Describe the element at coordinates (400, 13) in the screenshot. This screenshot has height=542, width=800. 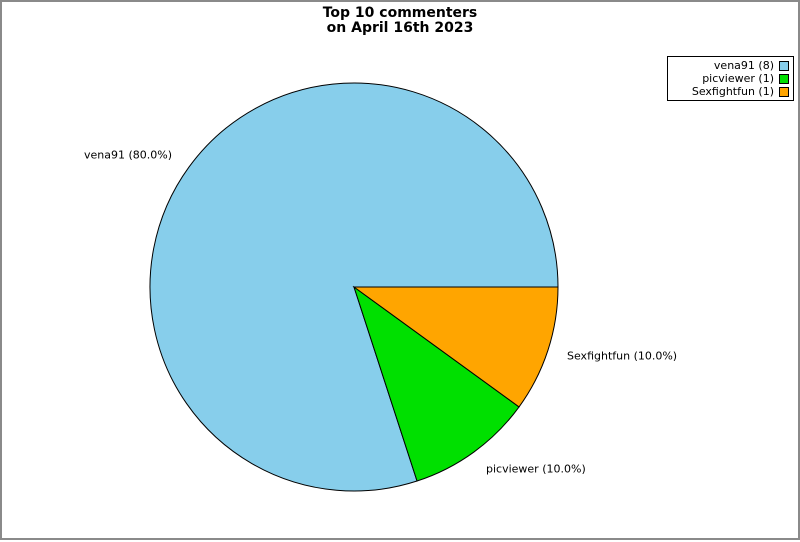
I see `chart-title-line1: Top 10 commenters` at that location.